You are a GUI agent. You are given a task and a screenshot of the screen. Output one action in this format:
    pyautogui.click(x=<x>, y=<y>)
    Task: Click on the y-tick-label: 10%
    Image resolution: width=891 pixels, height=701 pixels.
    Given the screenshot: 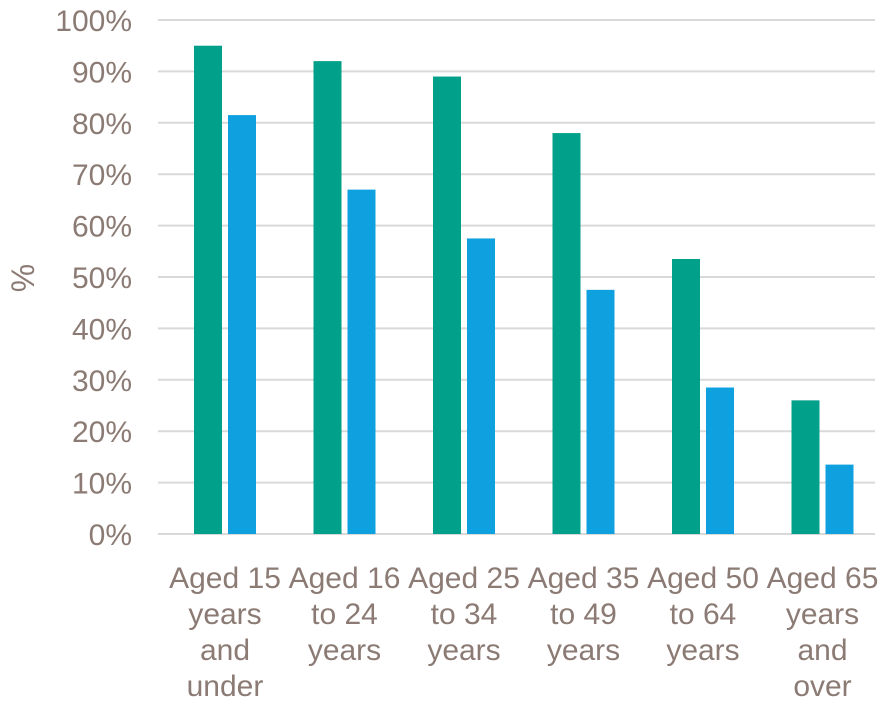 What is the action you would take?
    pyautogui.click(x=102, y=484)
    